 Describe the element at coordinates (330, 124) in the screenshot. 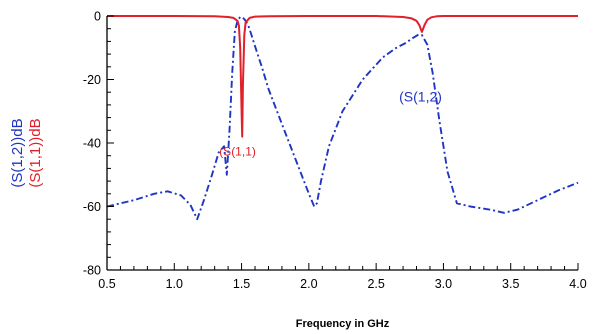

I see `series-labels: (S(1,2) (S(1,1)` at that location.